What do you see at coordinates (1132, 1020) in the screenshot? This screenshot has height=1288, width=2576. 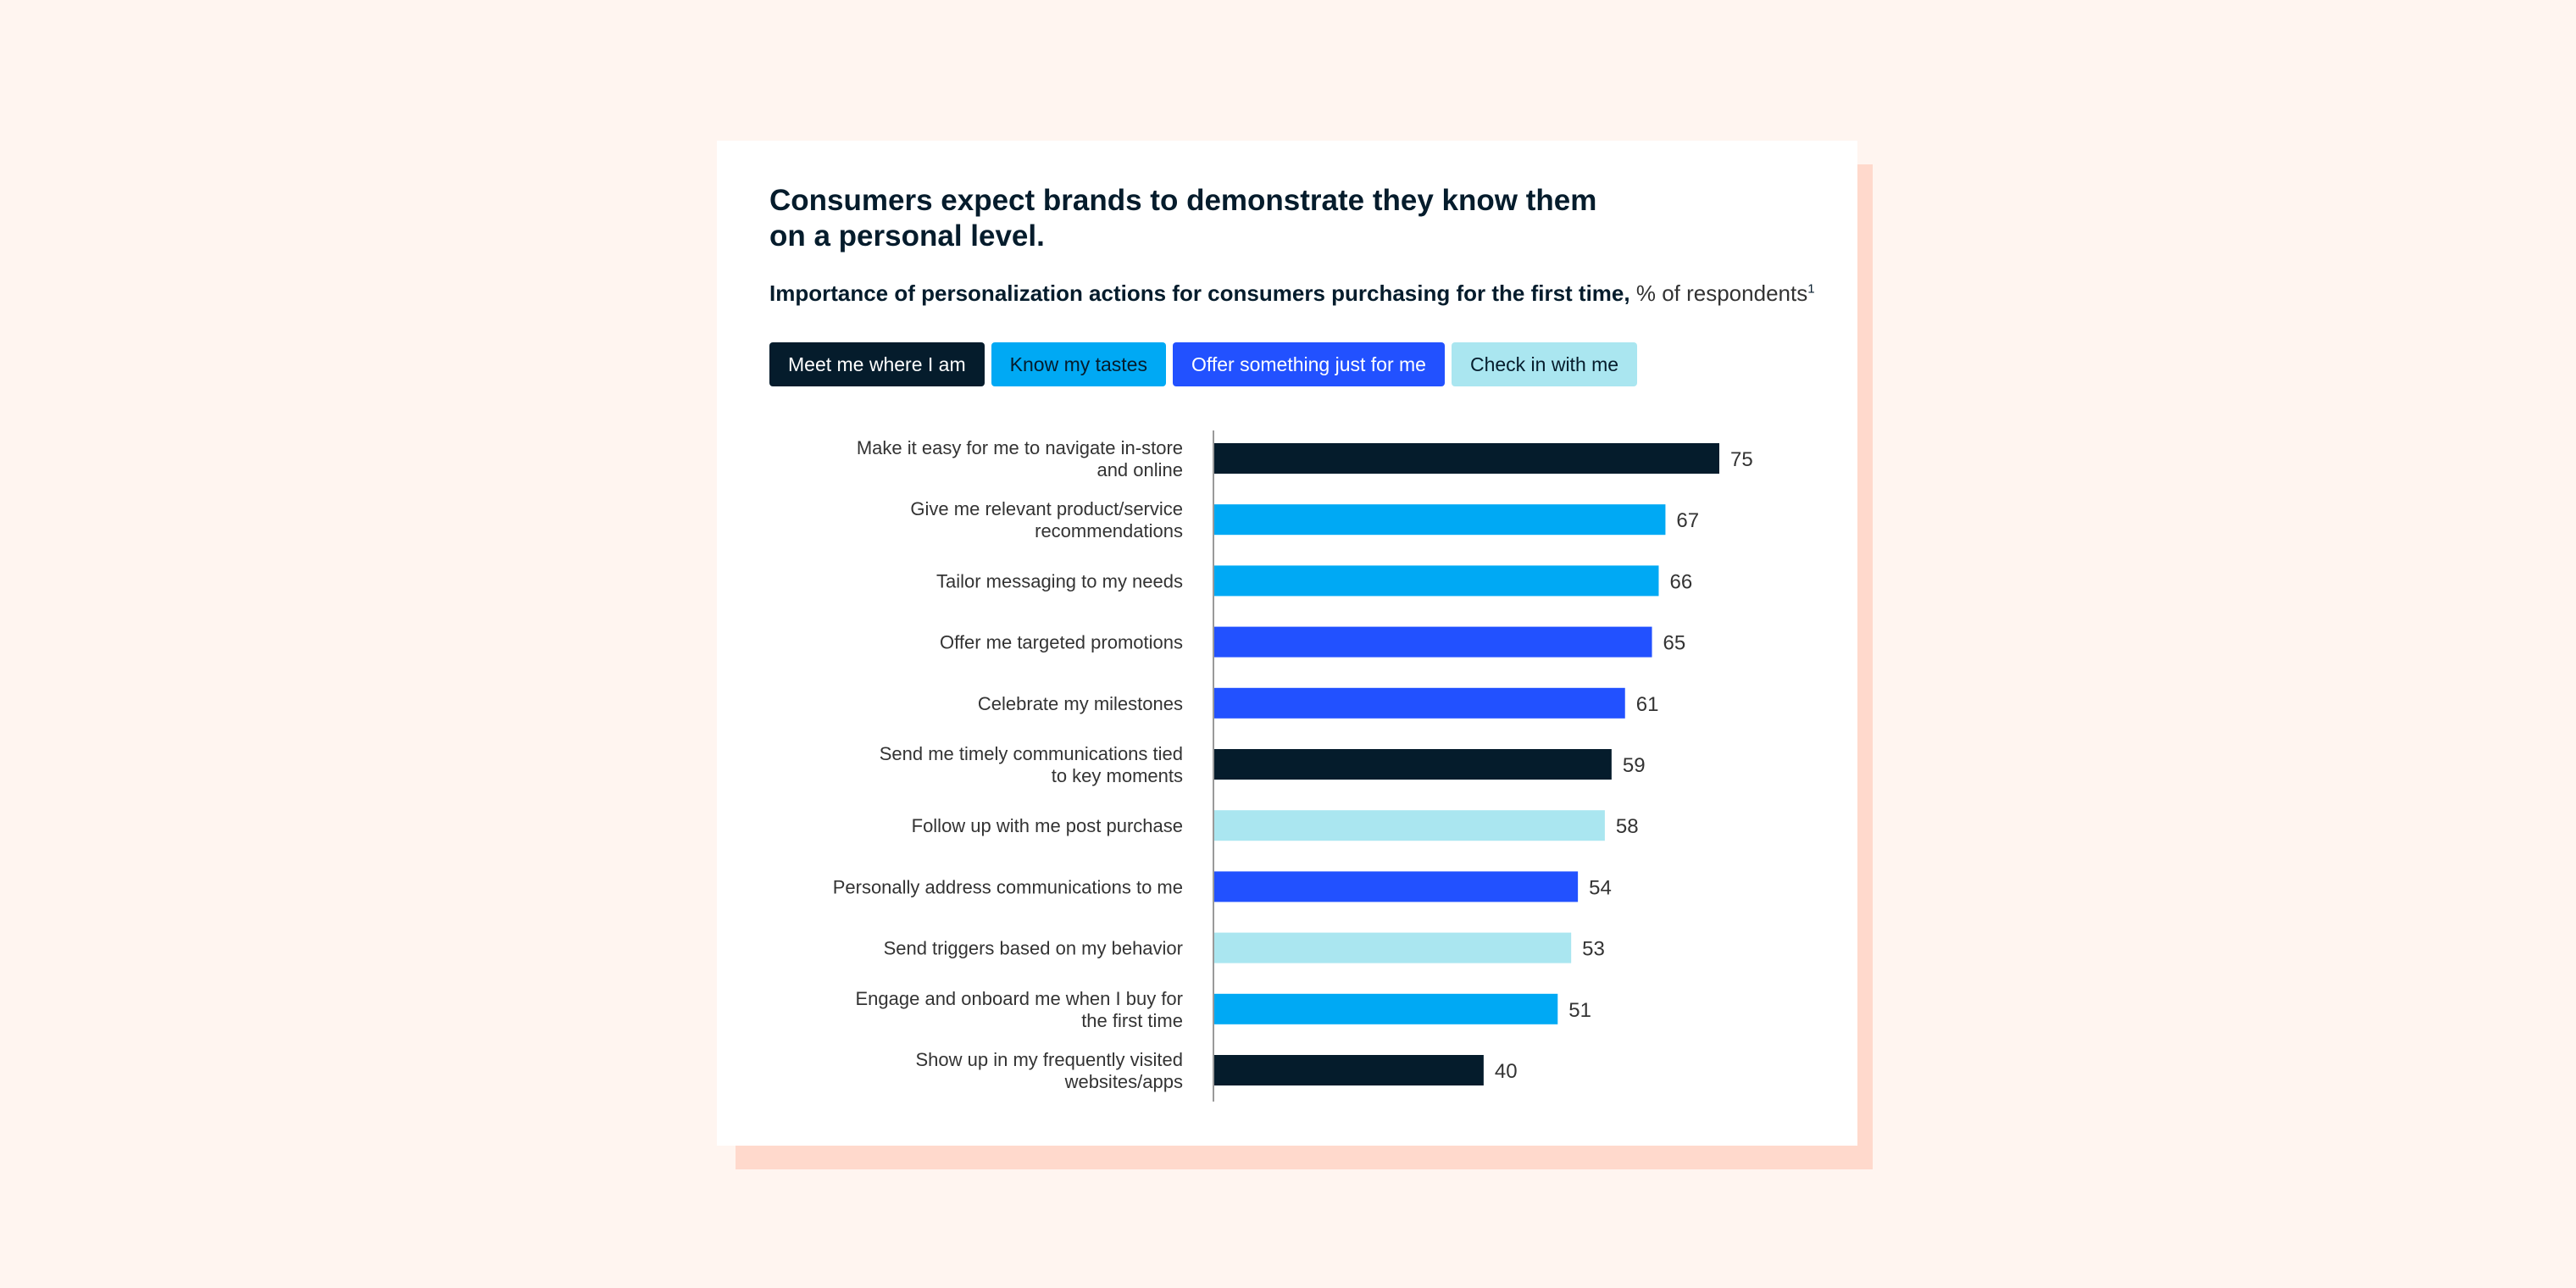 I see `category-label: the first time` at bounding box center [1132, 1020].